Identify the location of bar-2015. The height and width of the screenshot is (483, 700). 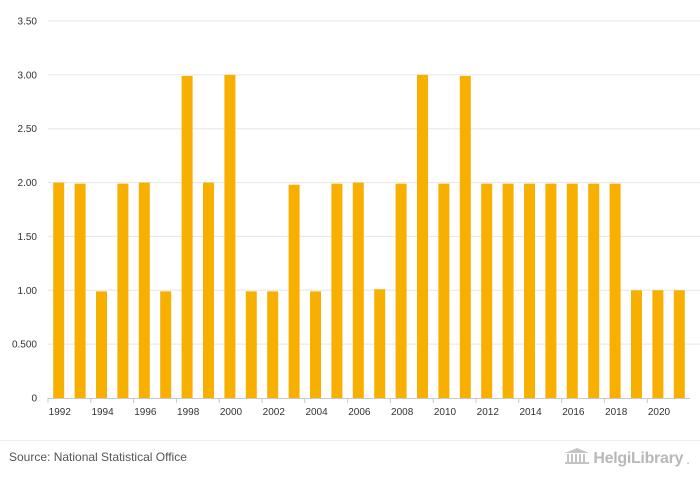
(551, 290).